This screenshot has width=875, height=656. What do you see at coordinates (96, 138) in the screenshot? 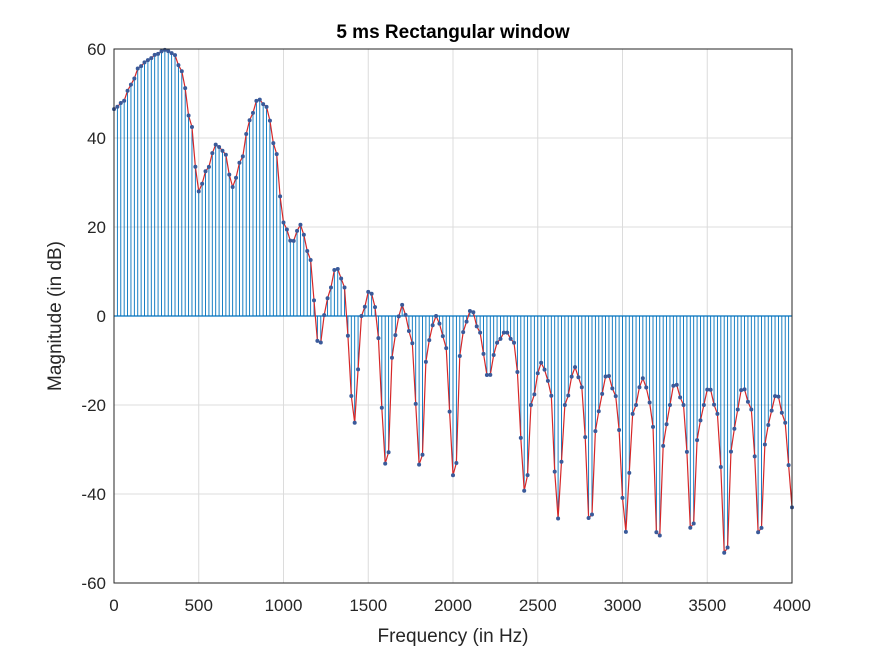
I see `y-tick-label: 40` at bounding box center [96, 138].